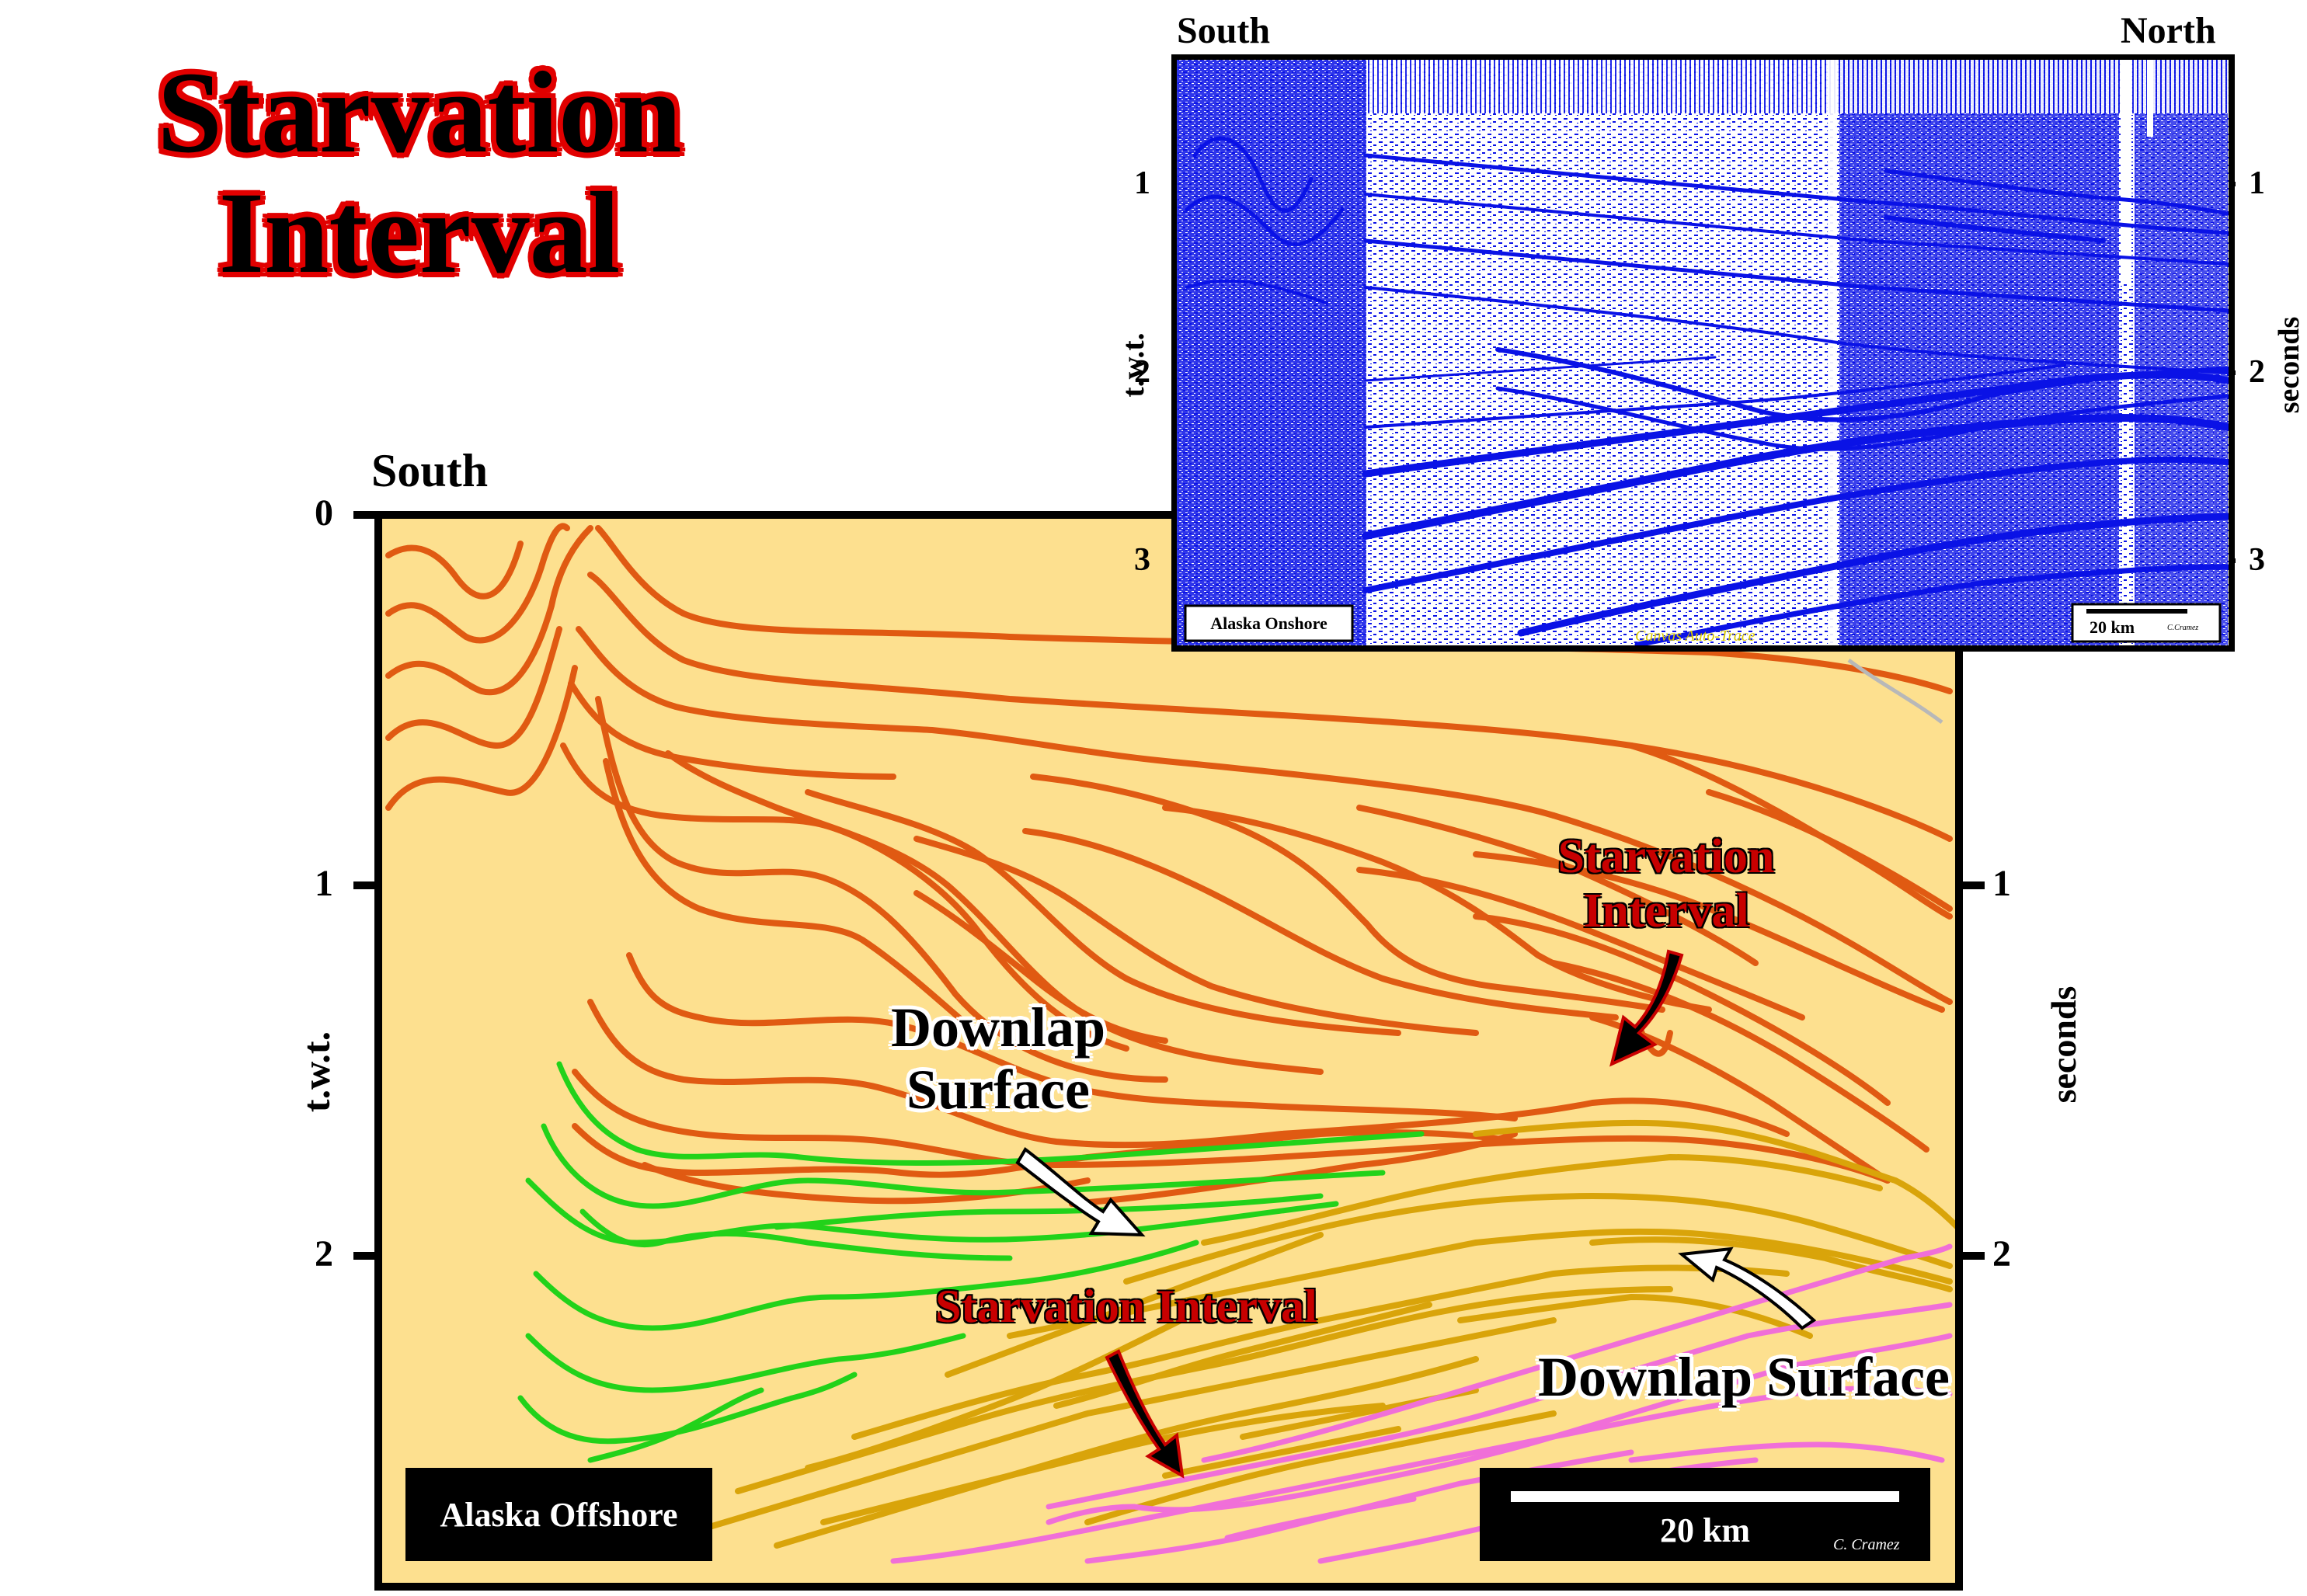 This screenshot has width=2307, height=1596. Describe the element at coordinates (1797, 86) in the screenshot. I see `seismic-top-stripes` at that location.